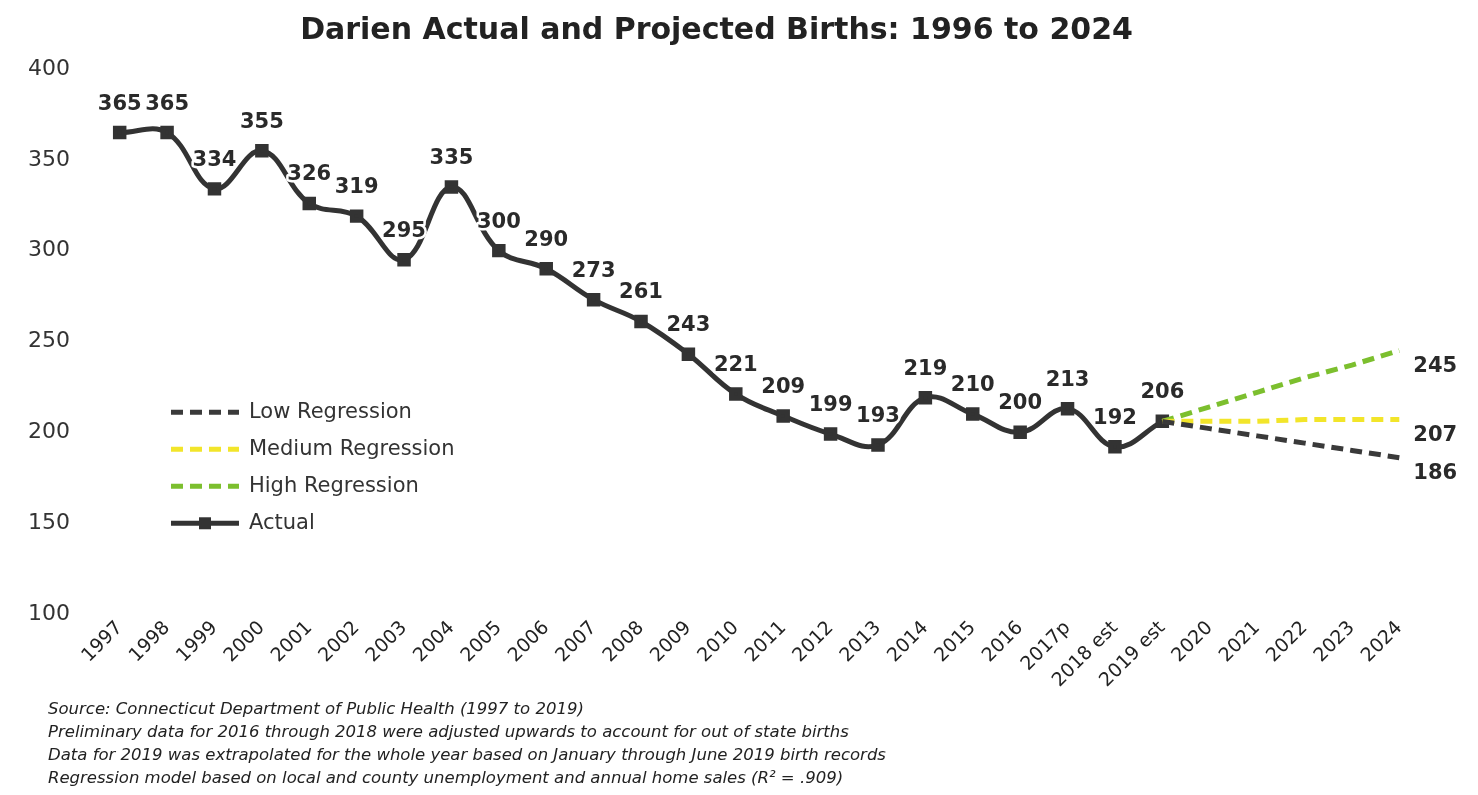 This screenshot has height=795, width=1478. What do you see at coordinates (48, 521) in the screenshot?
I see `y-tick-label: 150` at bounding box center [48, 521].